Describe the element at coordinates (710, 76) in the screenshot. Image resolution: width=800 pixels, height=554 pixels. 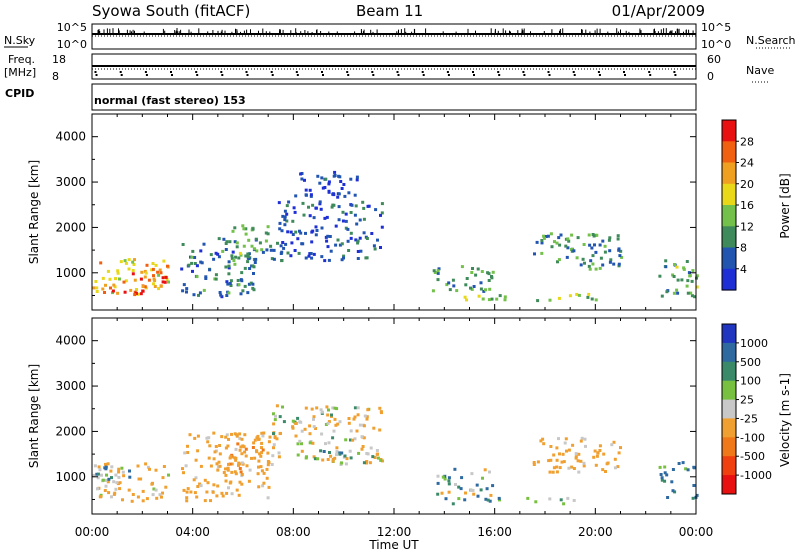
I see `nave-tick-bottom: 0` at that location.